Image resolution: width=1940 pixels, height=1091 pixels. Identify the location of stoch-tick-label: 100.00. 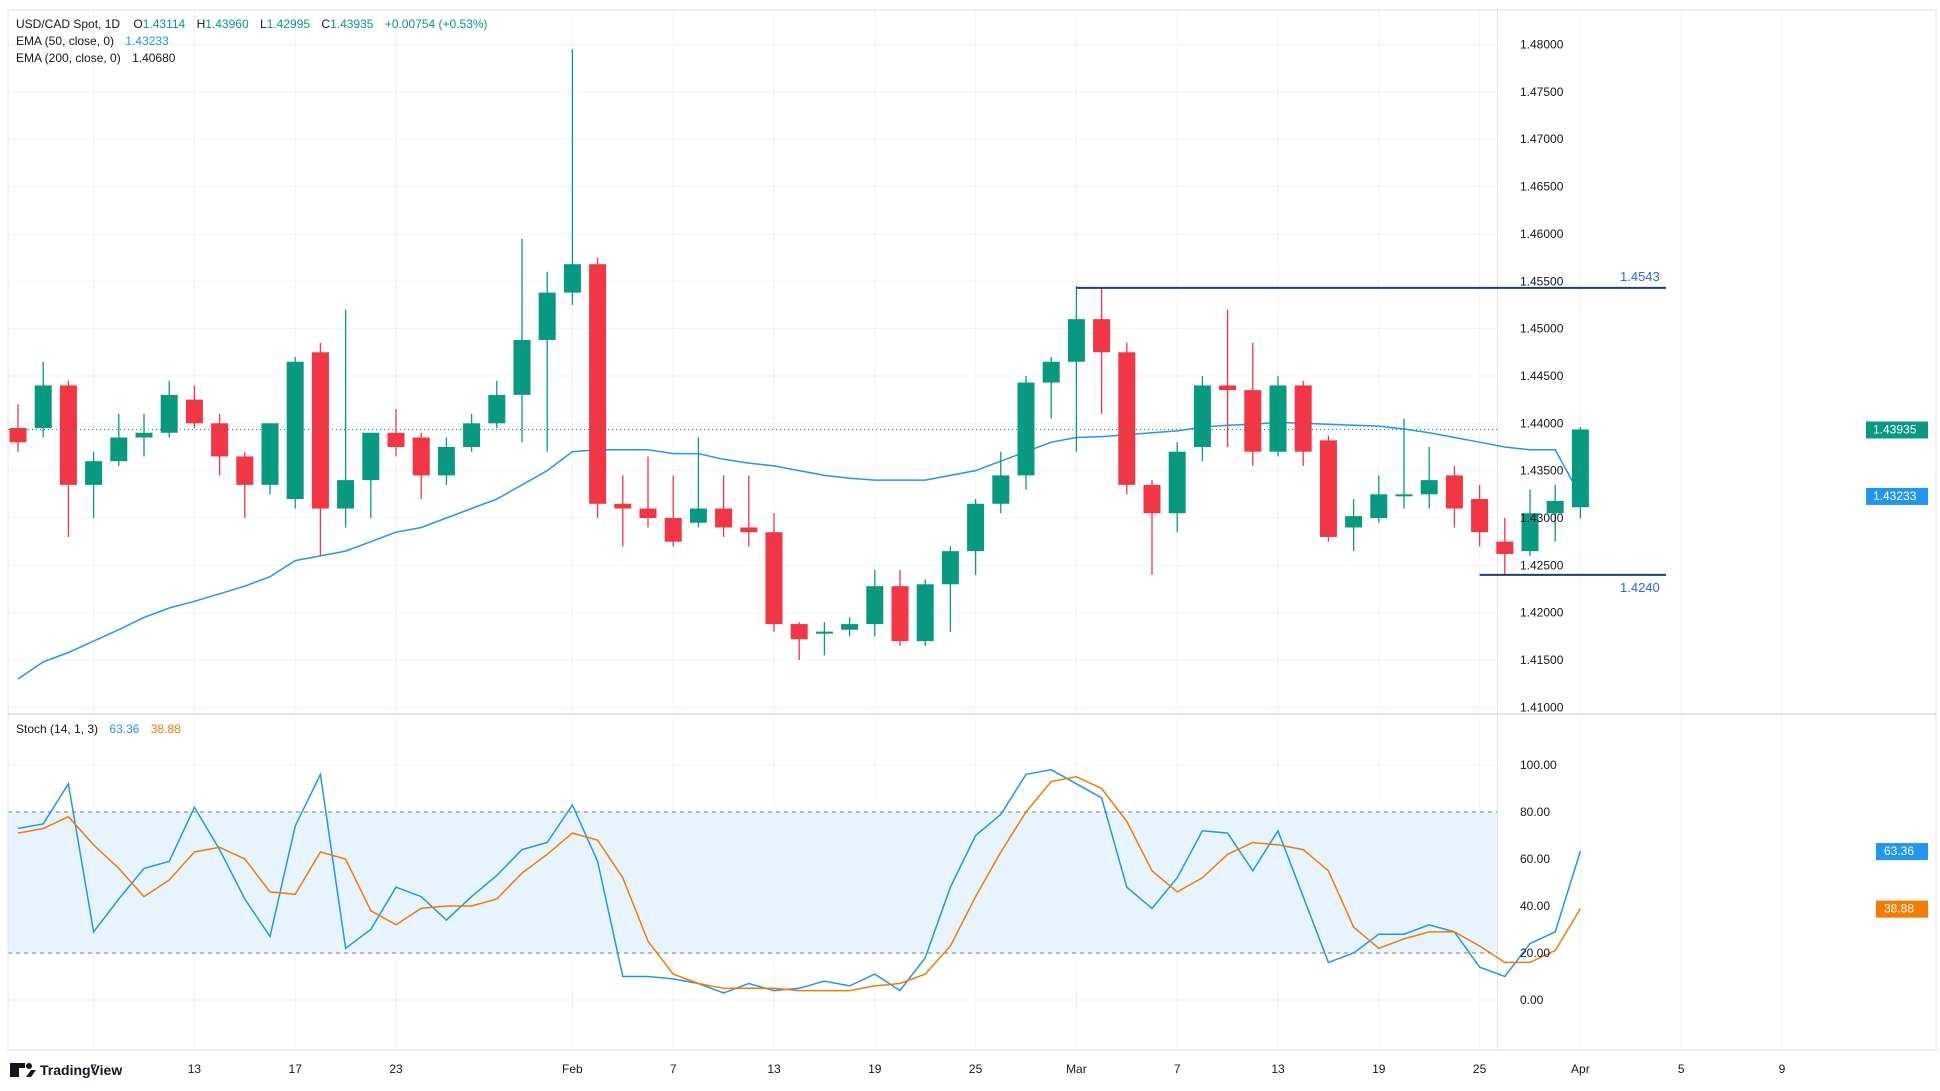
(1538, 765).